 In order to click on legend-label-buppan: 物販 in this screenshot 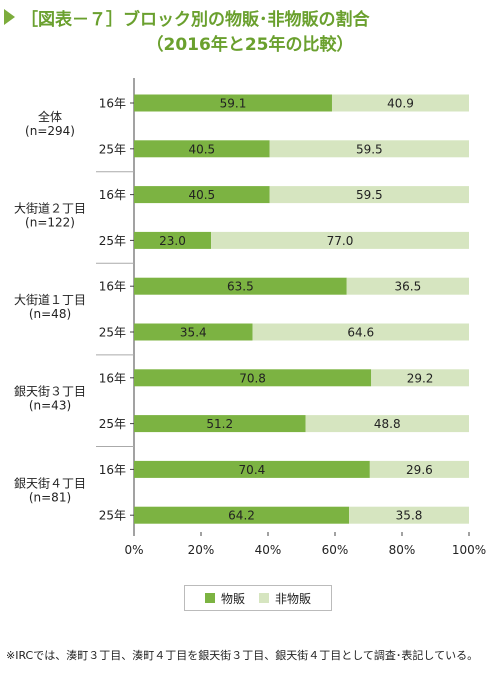, I will do `click(232, 598)`.